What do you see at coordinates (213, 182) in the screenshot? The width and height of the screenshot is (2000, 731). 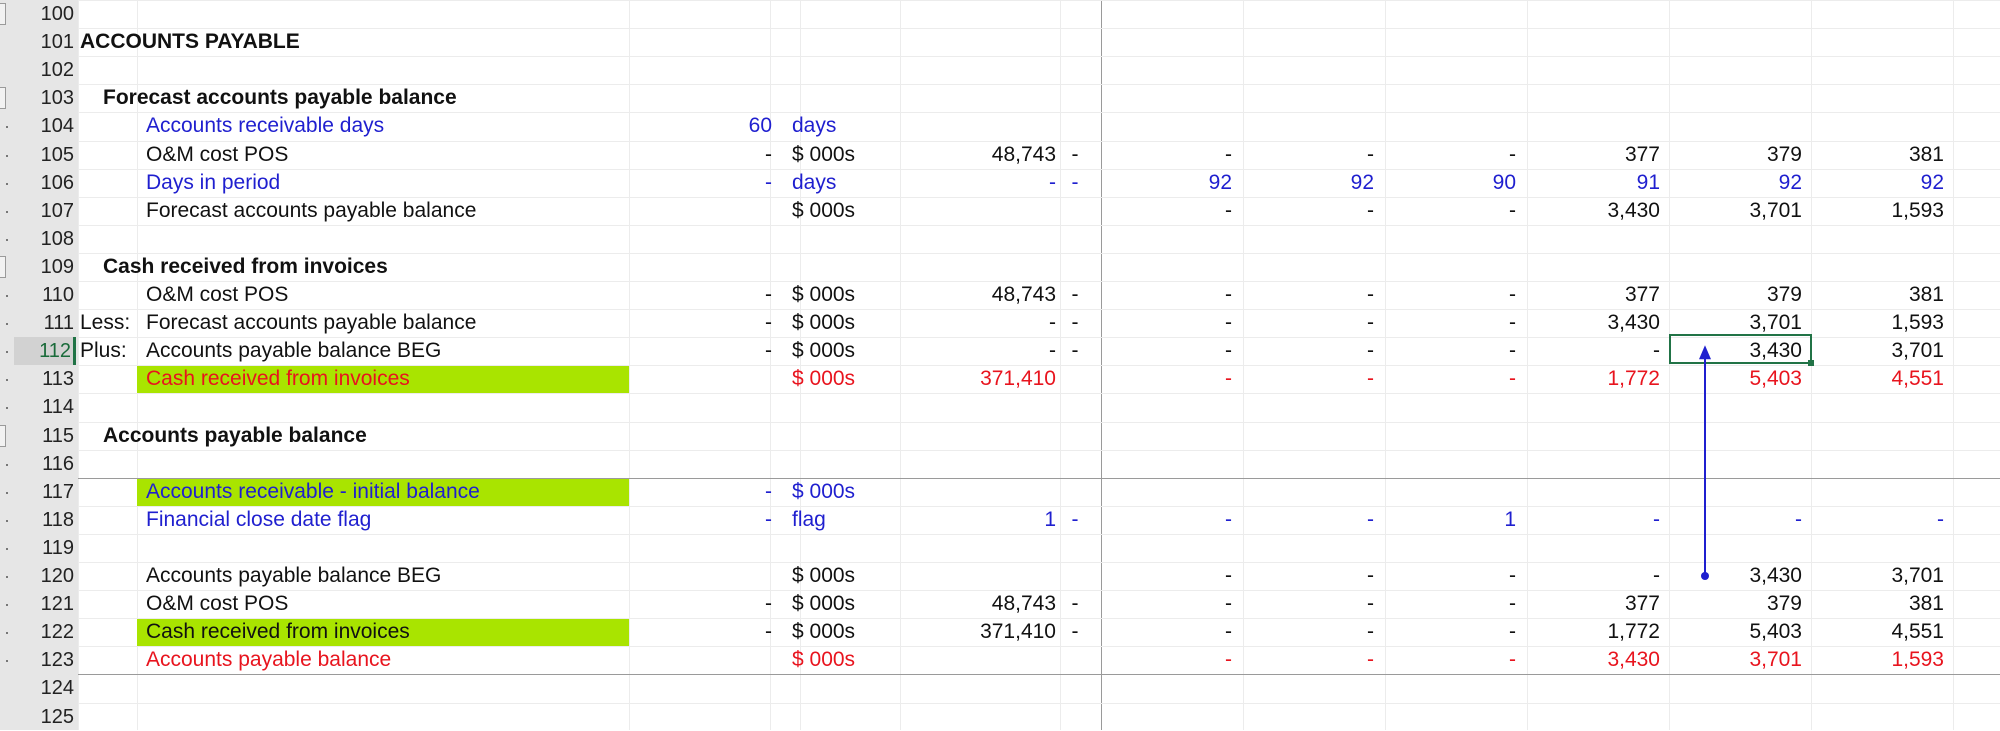 I see `cell-c-106: Days in period` at bounding box center [213, 182].